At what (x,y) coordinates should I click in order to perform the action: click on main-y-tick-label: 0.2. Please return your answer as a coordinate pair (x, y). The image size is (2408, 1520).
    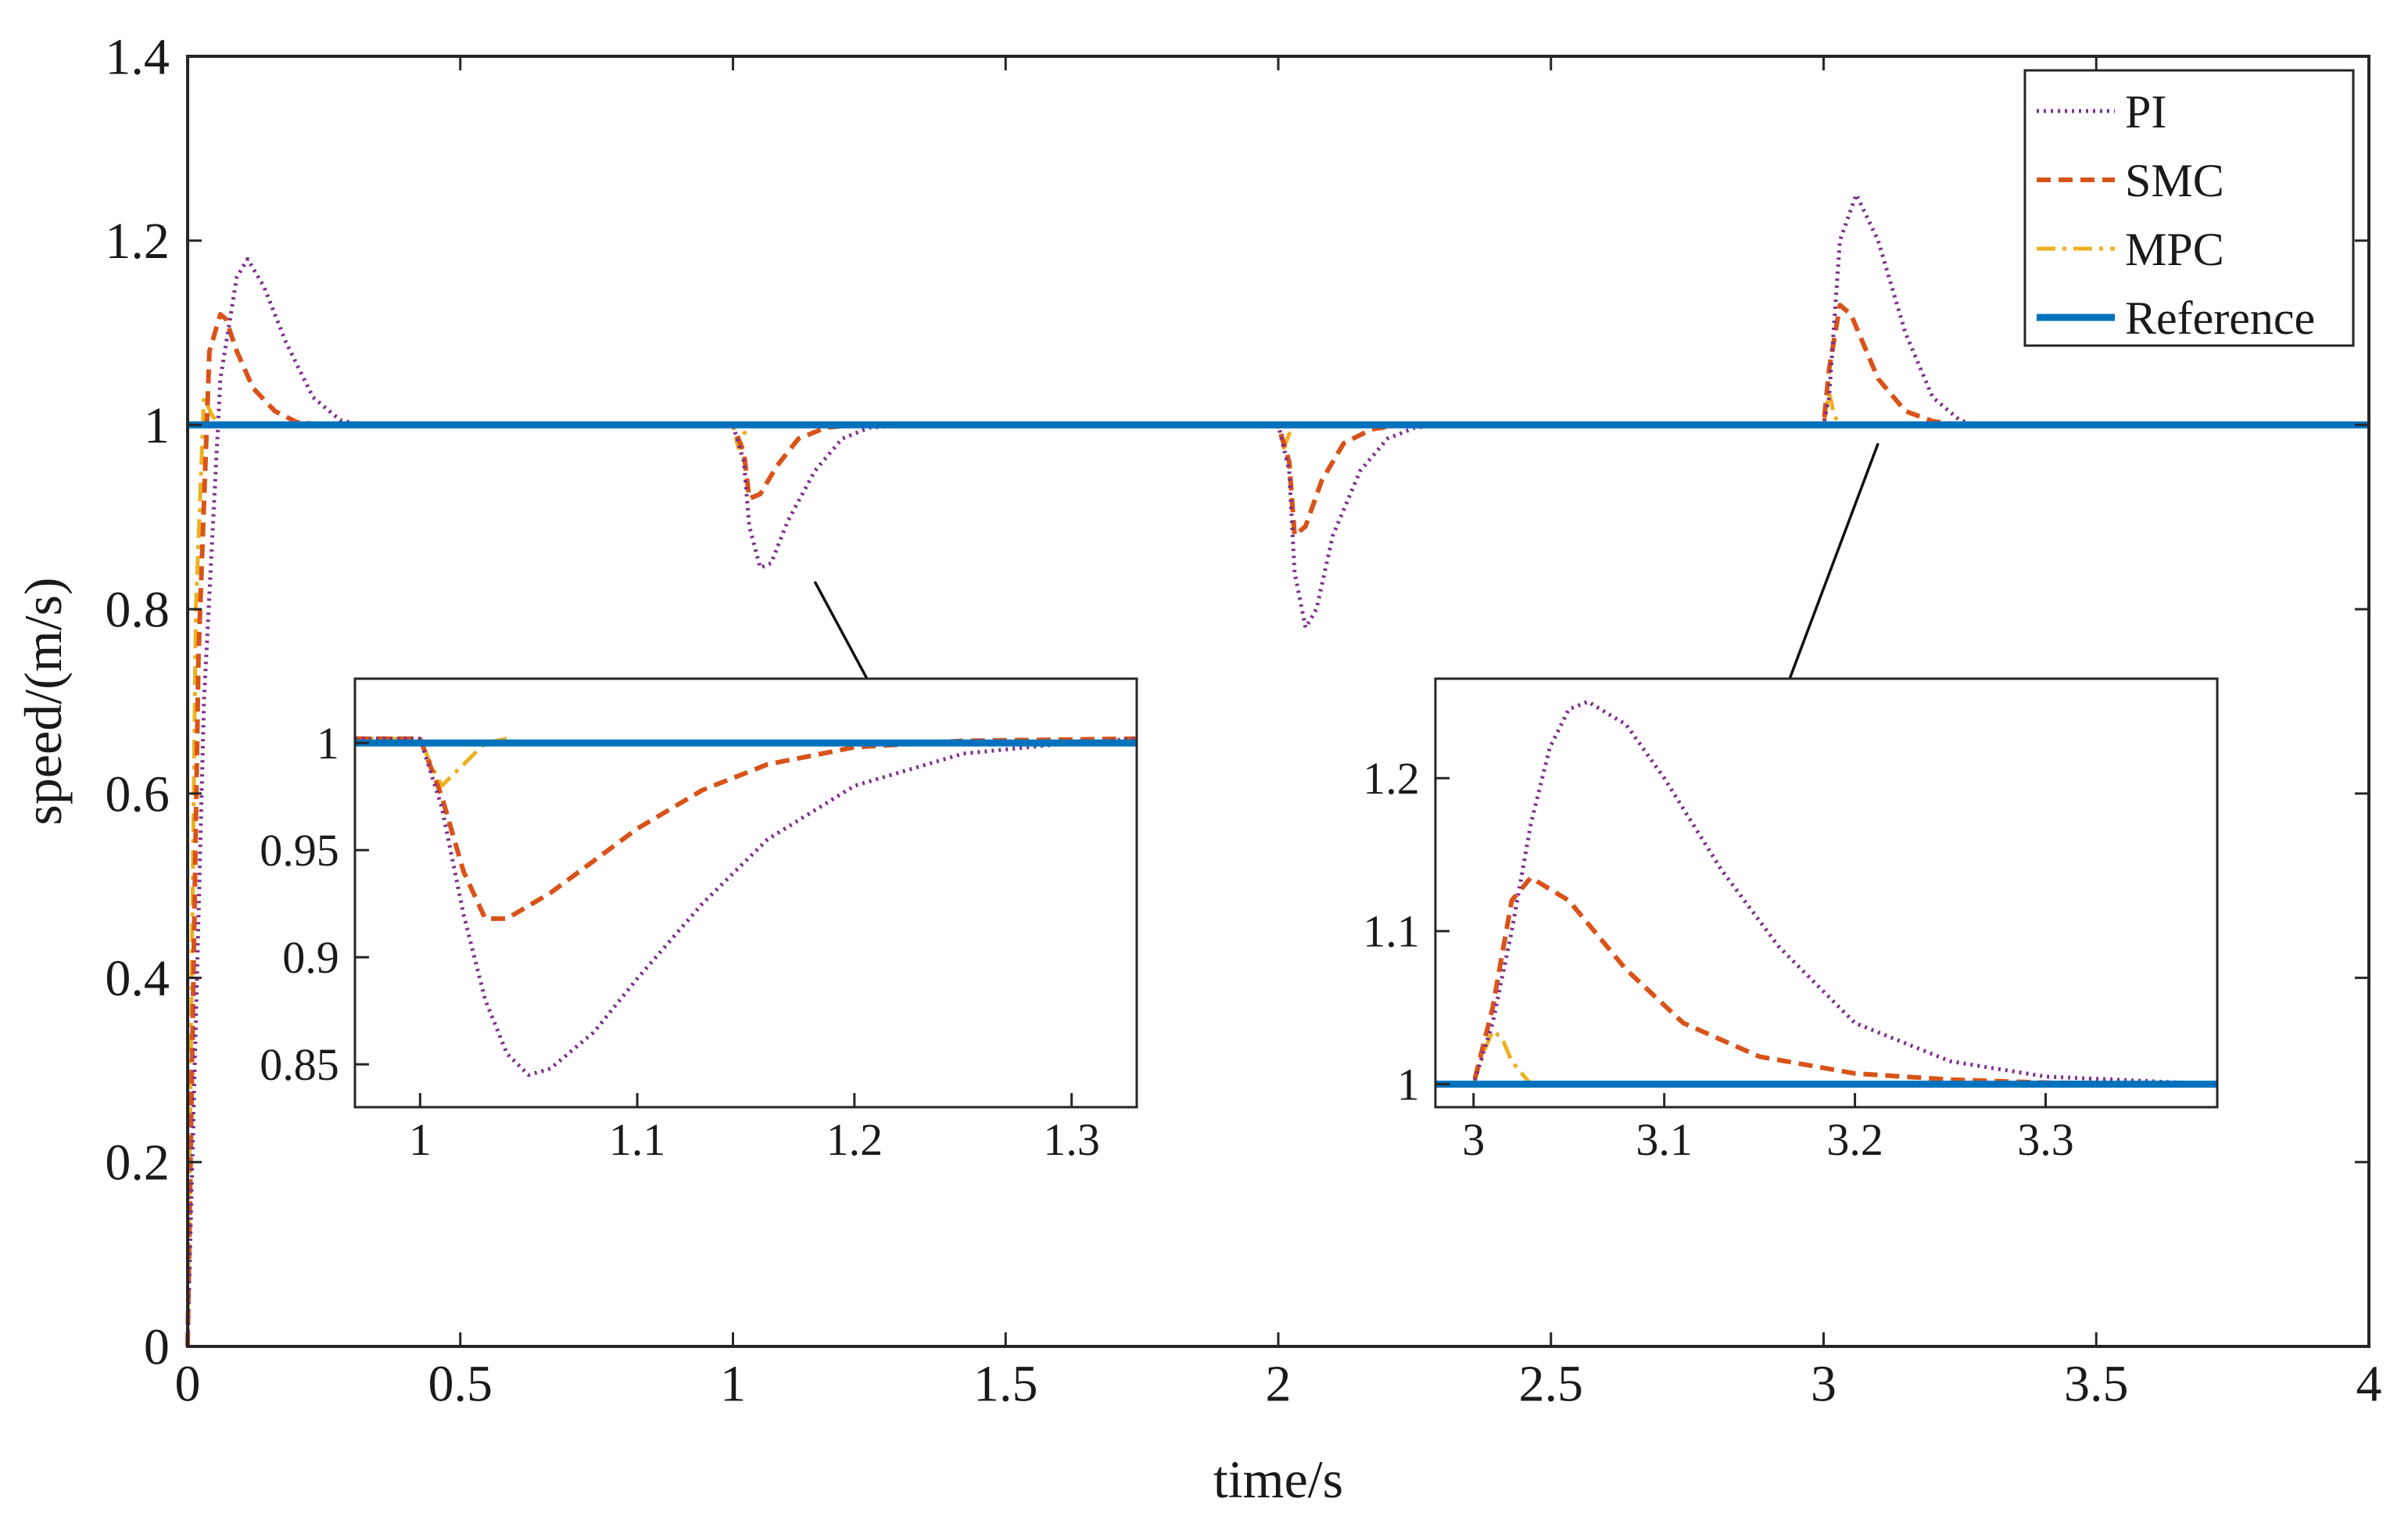
    Looking at the image, I should click on (137, 1163).